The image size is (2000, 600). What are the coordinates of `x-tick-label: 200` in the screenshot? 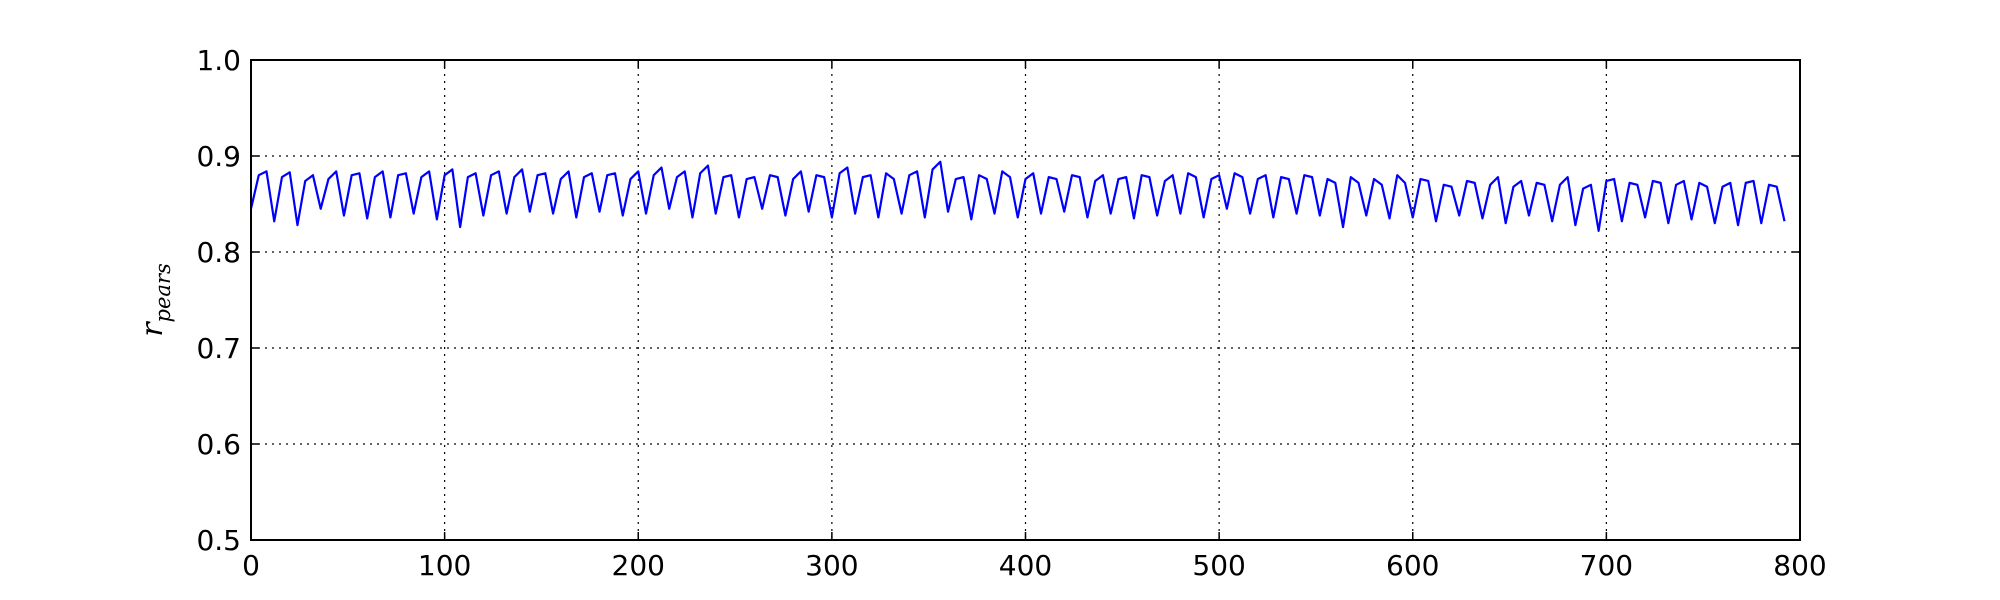 It's located at (638, 565).